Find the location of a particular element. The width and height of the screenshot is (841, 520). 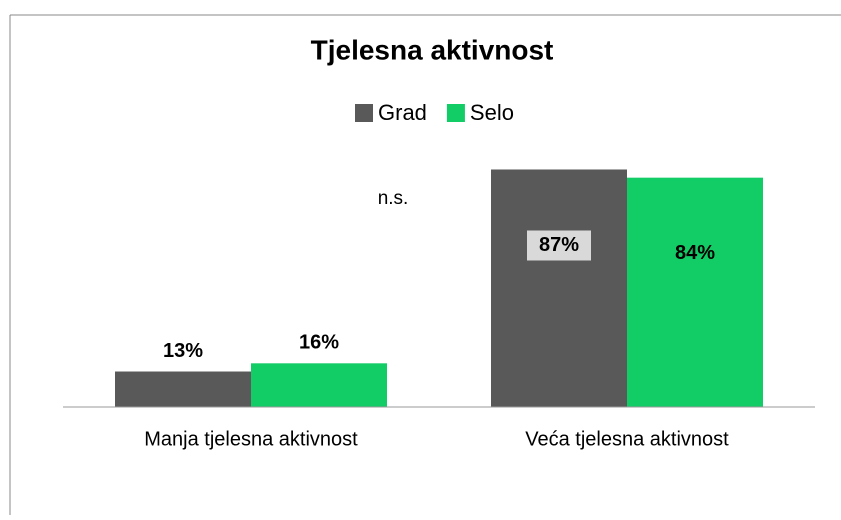

legend-label: Selo is located at coordinates (492, 112).